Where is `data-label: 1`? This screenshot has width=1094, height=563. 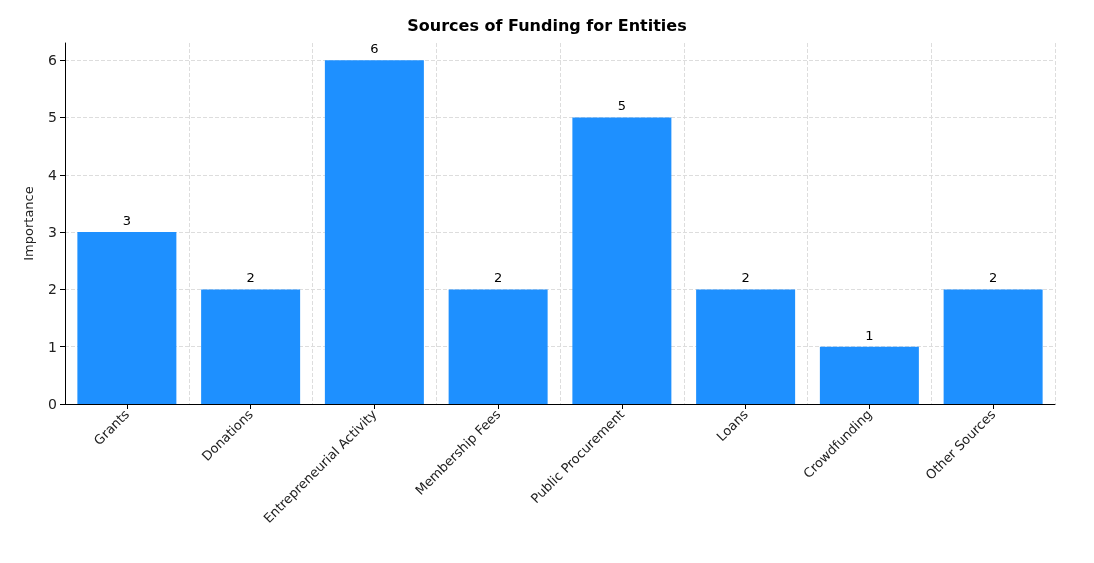 data-label: 1 is located at coordinates (869, 335).